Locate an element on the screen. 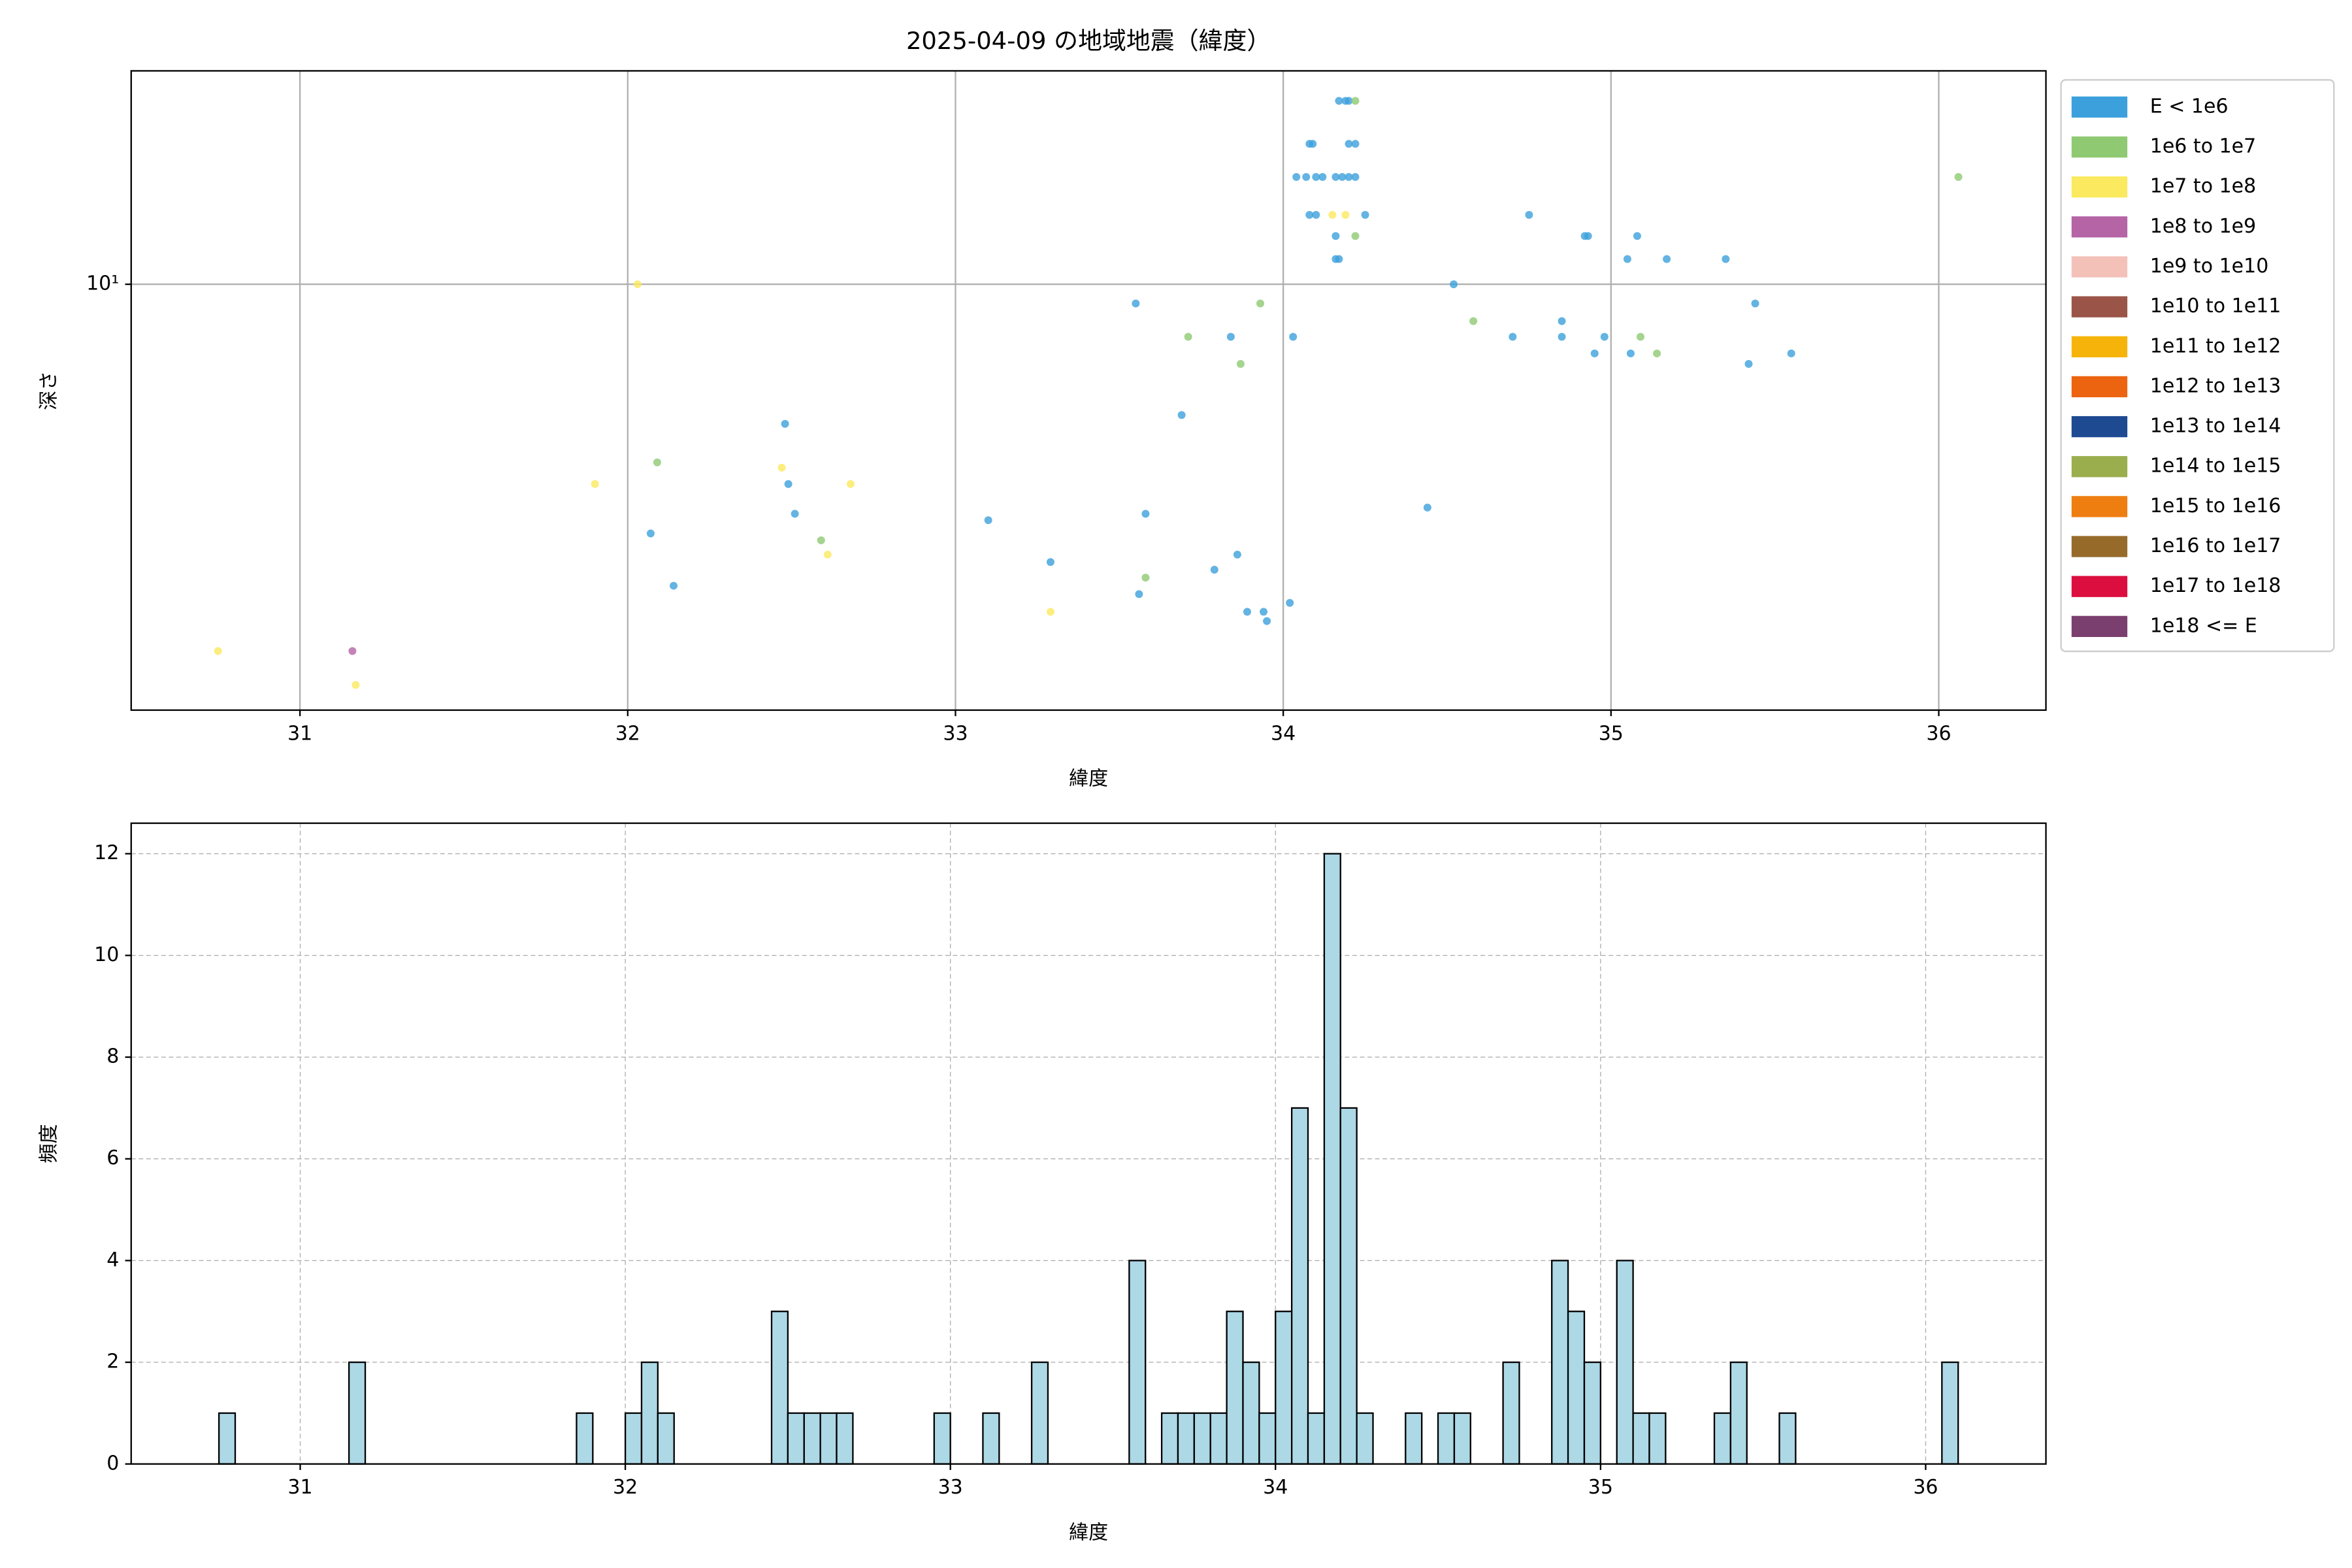  legend-label: 1e16 to 1e17 is located at coordinates (2215, 545).